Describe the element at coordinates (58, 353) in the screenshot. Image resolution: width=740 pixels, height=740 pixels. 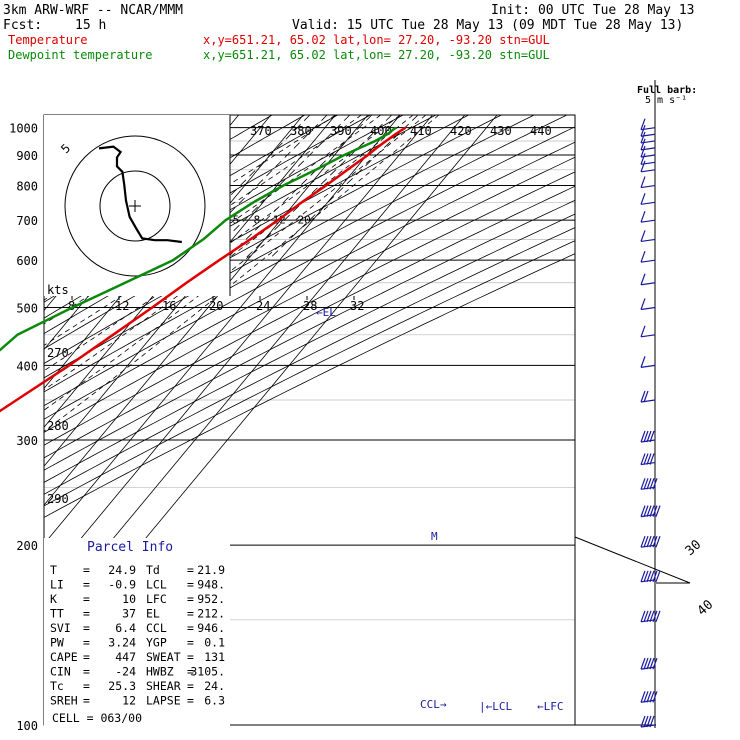
I see `dry-adiabat-label-290: 270` at that location.